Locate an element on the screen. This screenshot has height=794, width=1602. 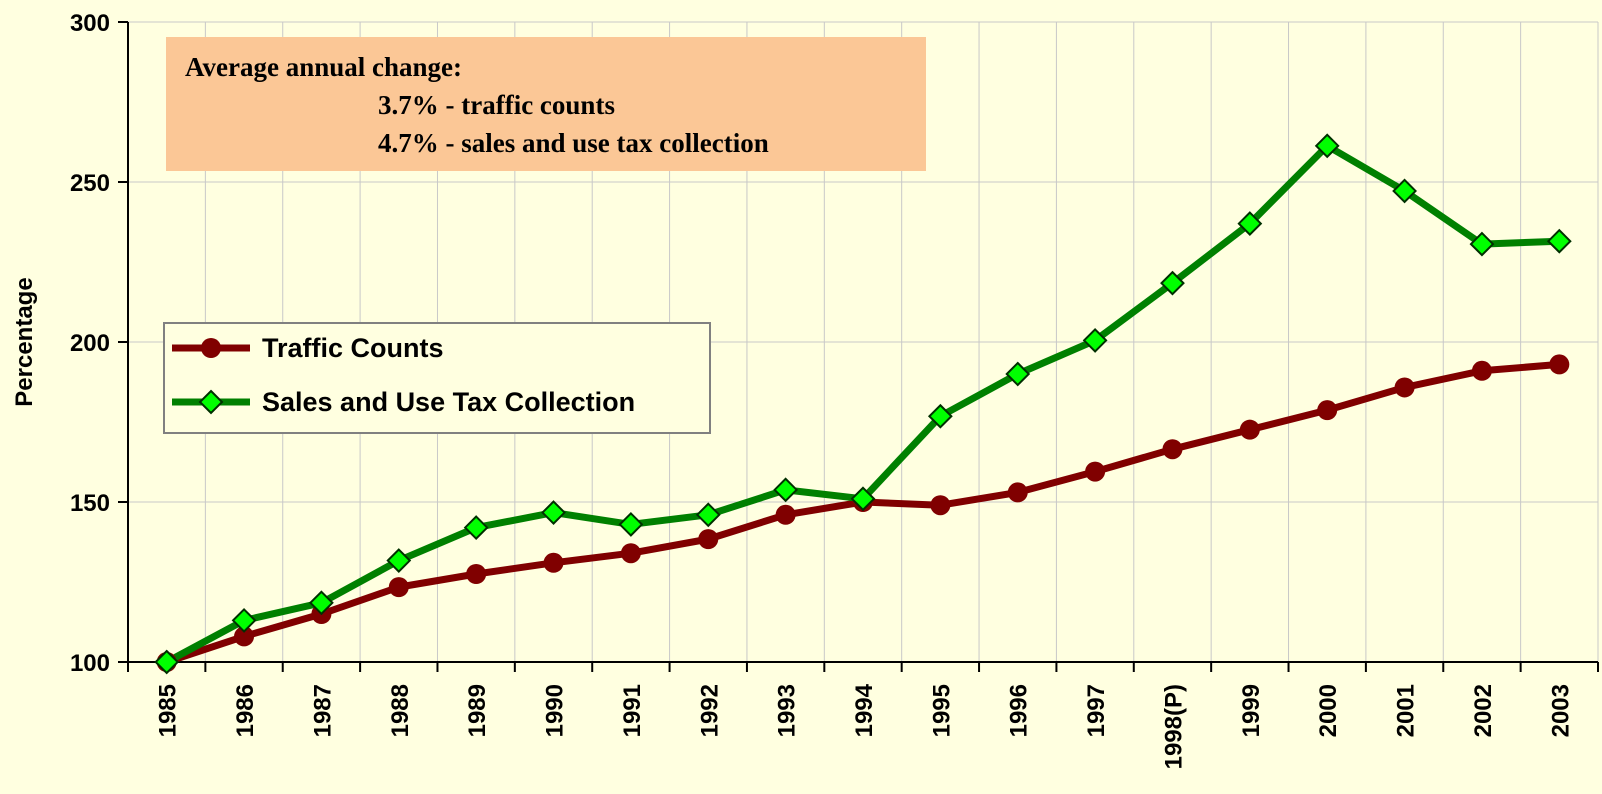
x-tick-label: 2003 is located at coordinates (1560, 710).